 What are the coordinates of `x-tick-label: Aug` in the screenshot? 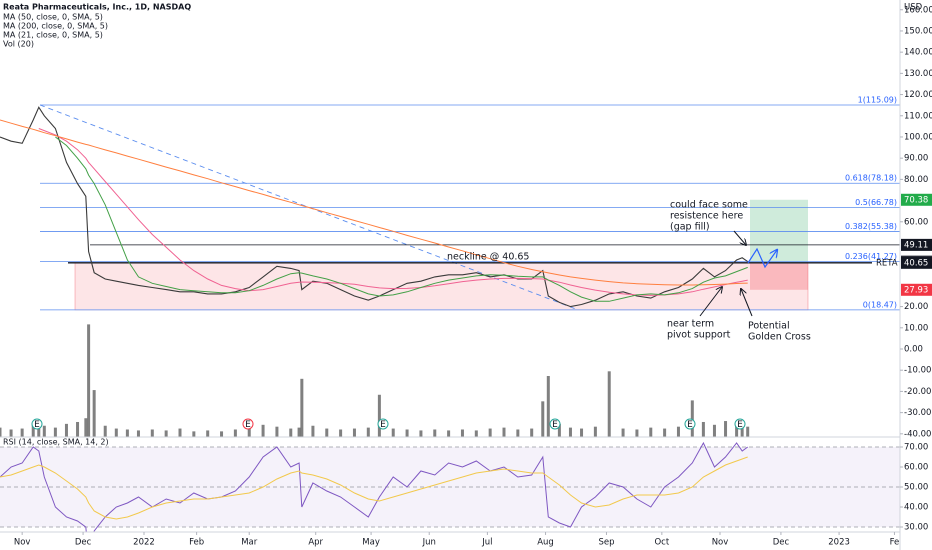 It's located at (545, 543).